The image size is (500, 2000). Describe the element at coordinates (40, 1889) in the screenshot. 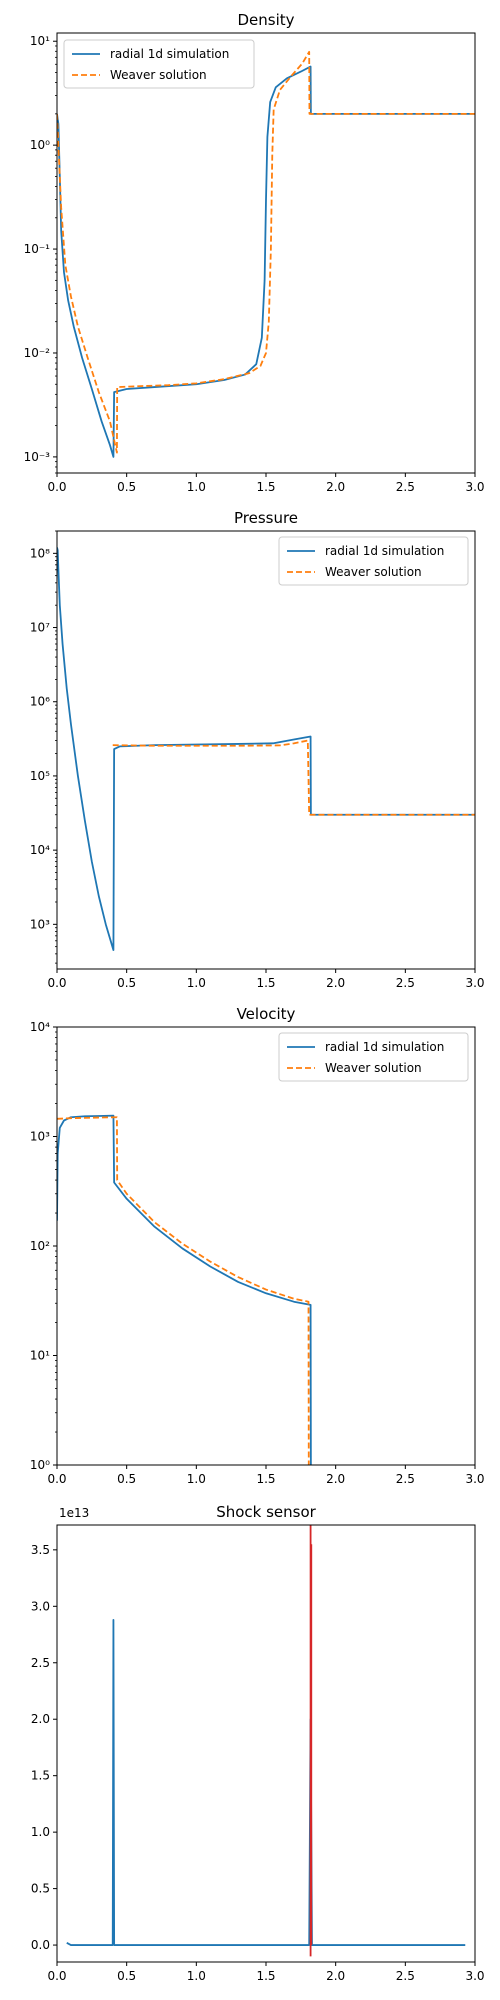

I see `y-tick-label: 0.5` at that location.